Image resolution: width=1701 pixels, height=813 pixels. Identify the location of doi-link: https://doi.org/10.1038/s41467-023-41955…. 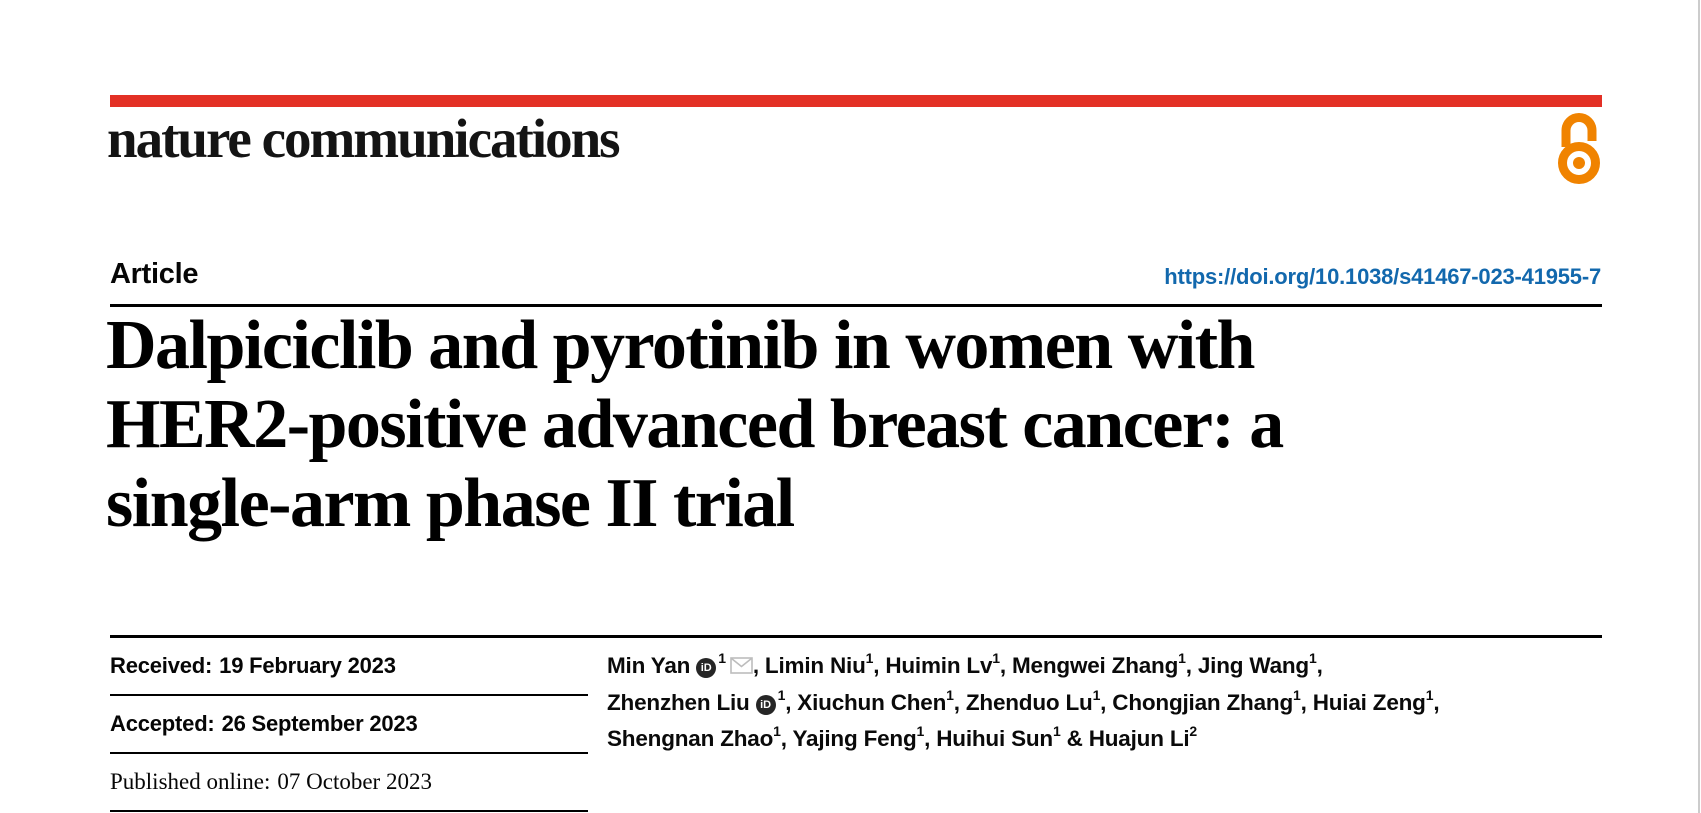
(1382, 276).